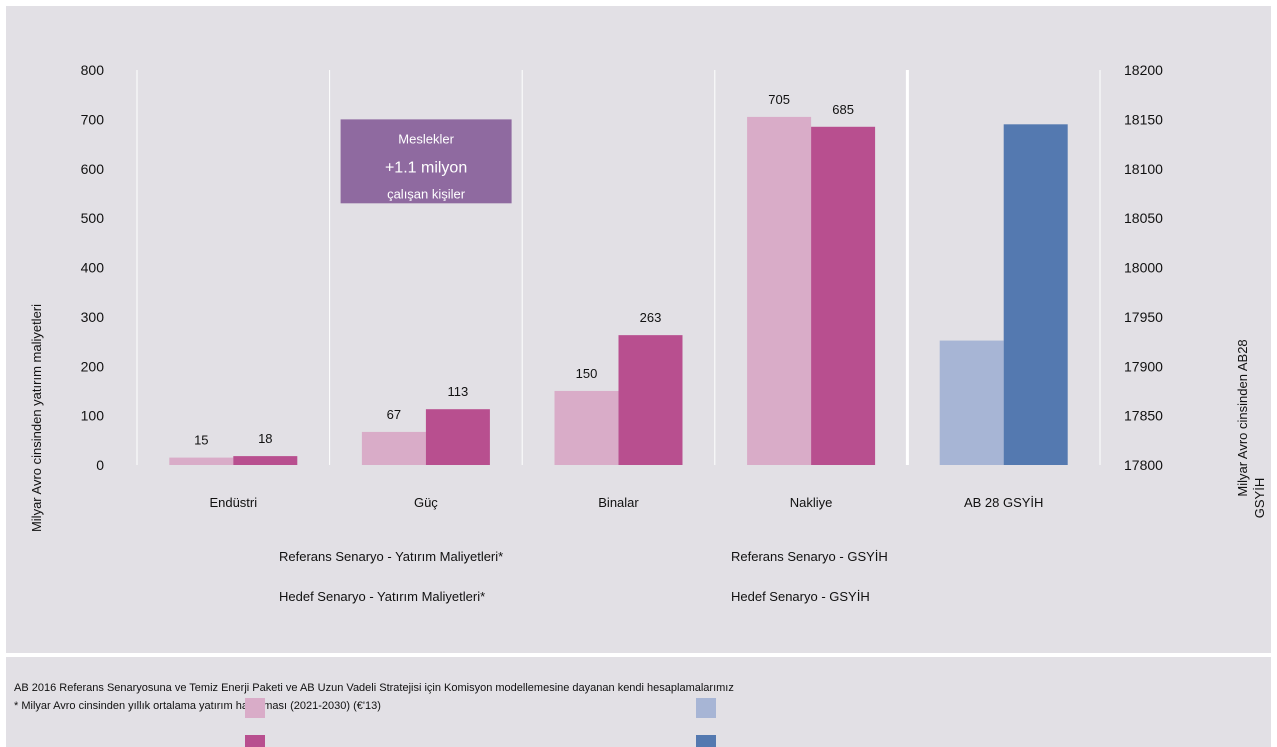  I want to click on category-label-2: Binalar, so click(618, 502).